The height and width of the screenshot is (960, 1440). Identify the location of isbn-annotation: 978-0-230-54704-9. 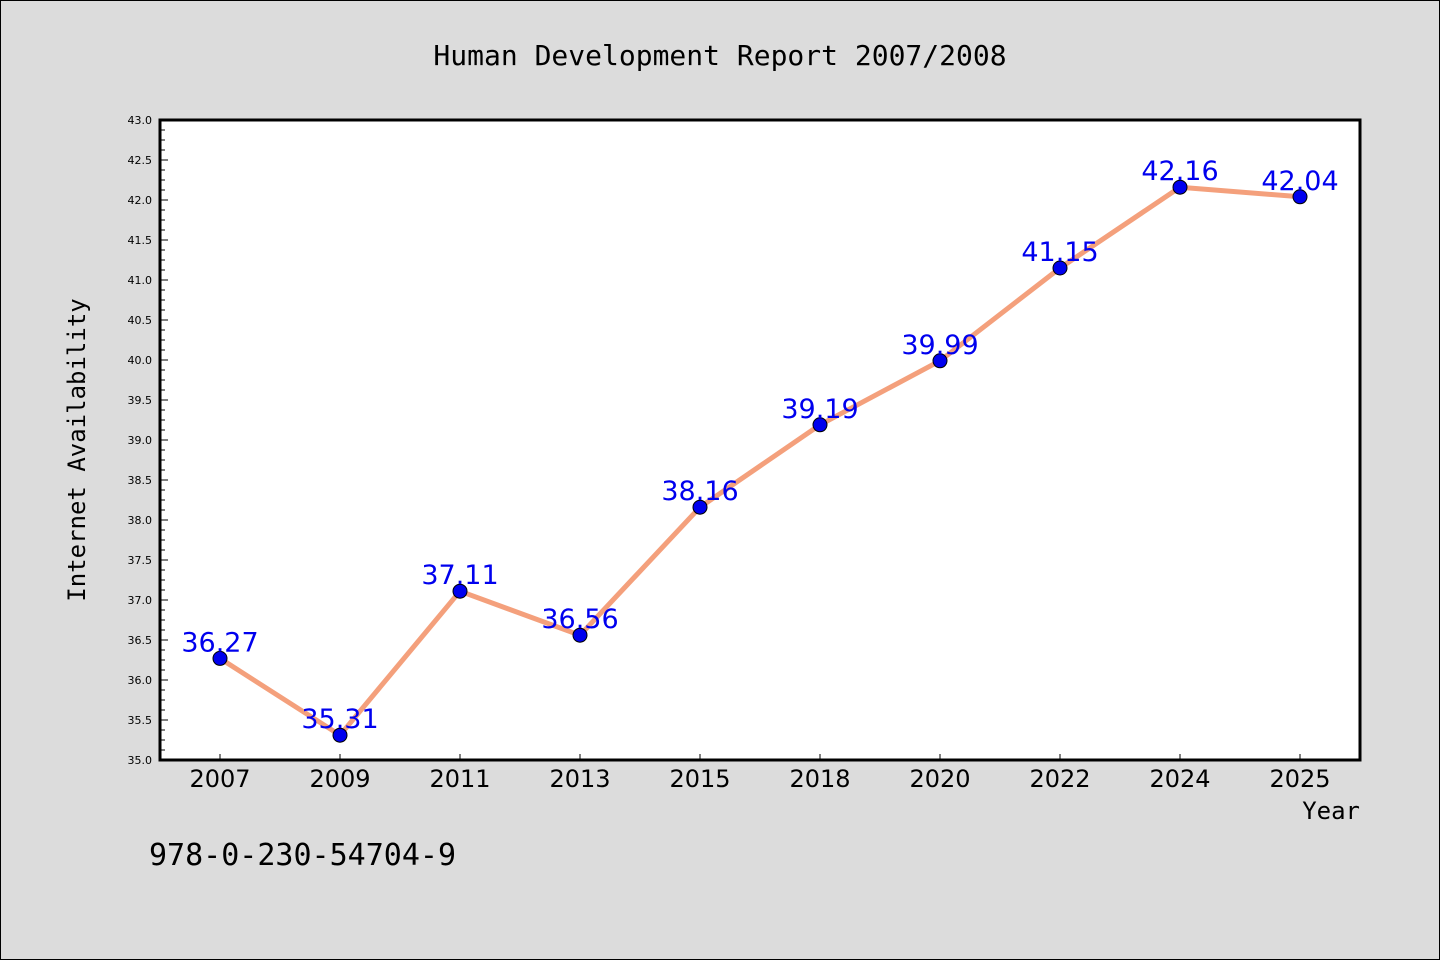
(302, 855).